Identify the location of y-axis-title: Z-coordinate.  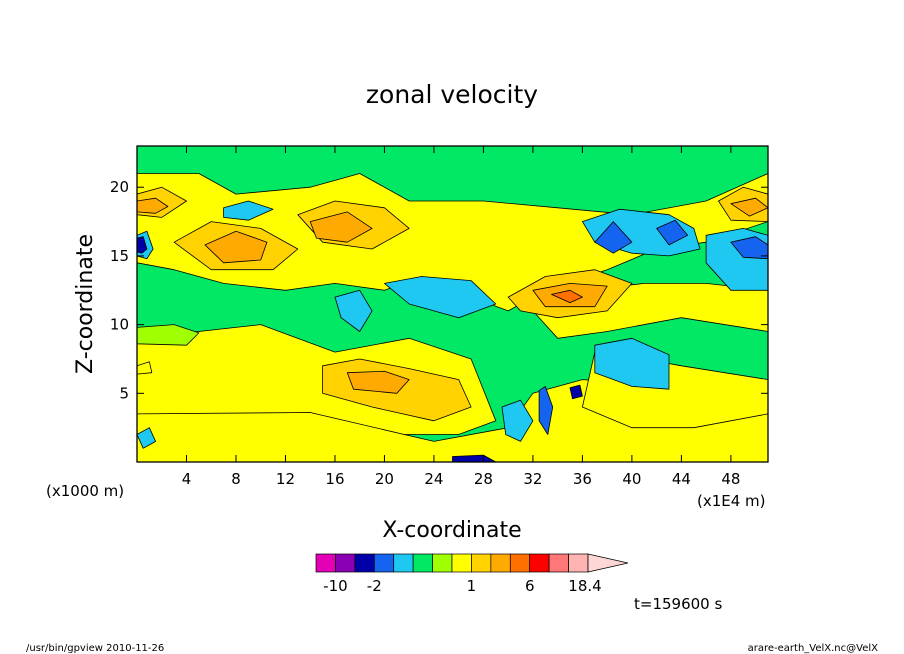
(85, 304).